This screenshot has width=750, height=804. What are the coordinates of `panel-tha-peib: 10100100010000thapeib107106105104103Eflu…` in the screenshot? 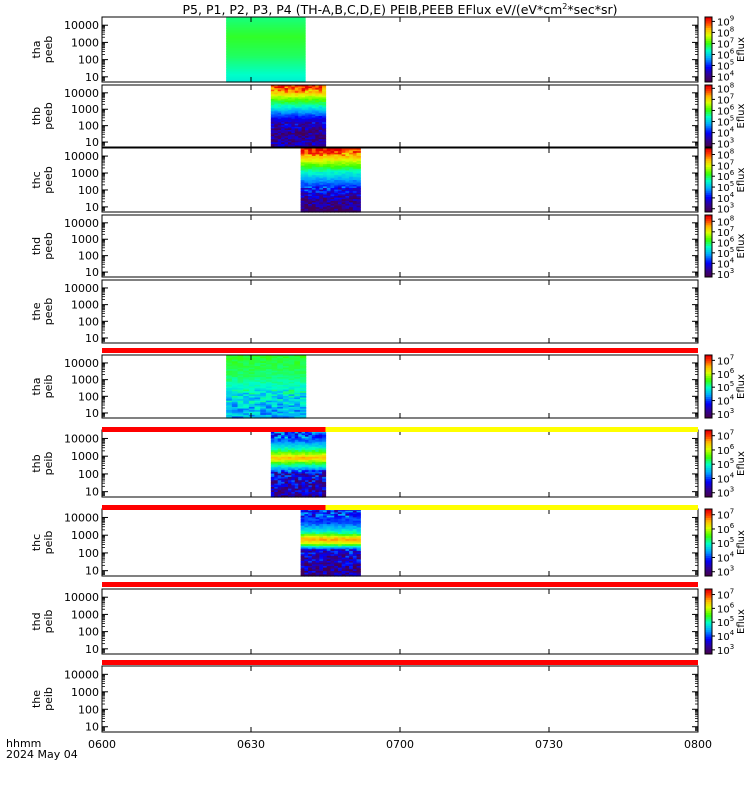 It's located at (388, 387).